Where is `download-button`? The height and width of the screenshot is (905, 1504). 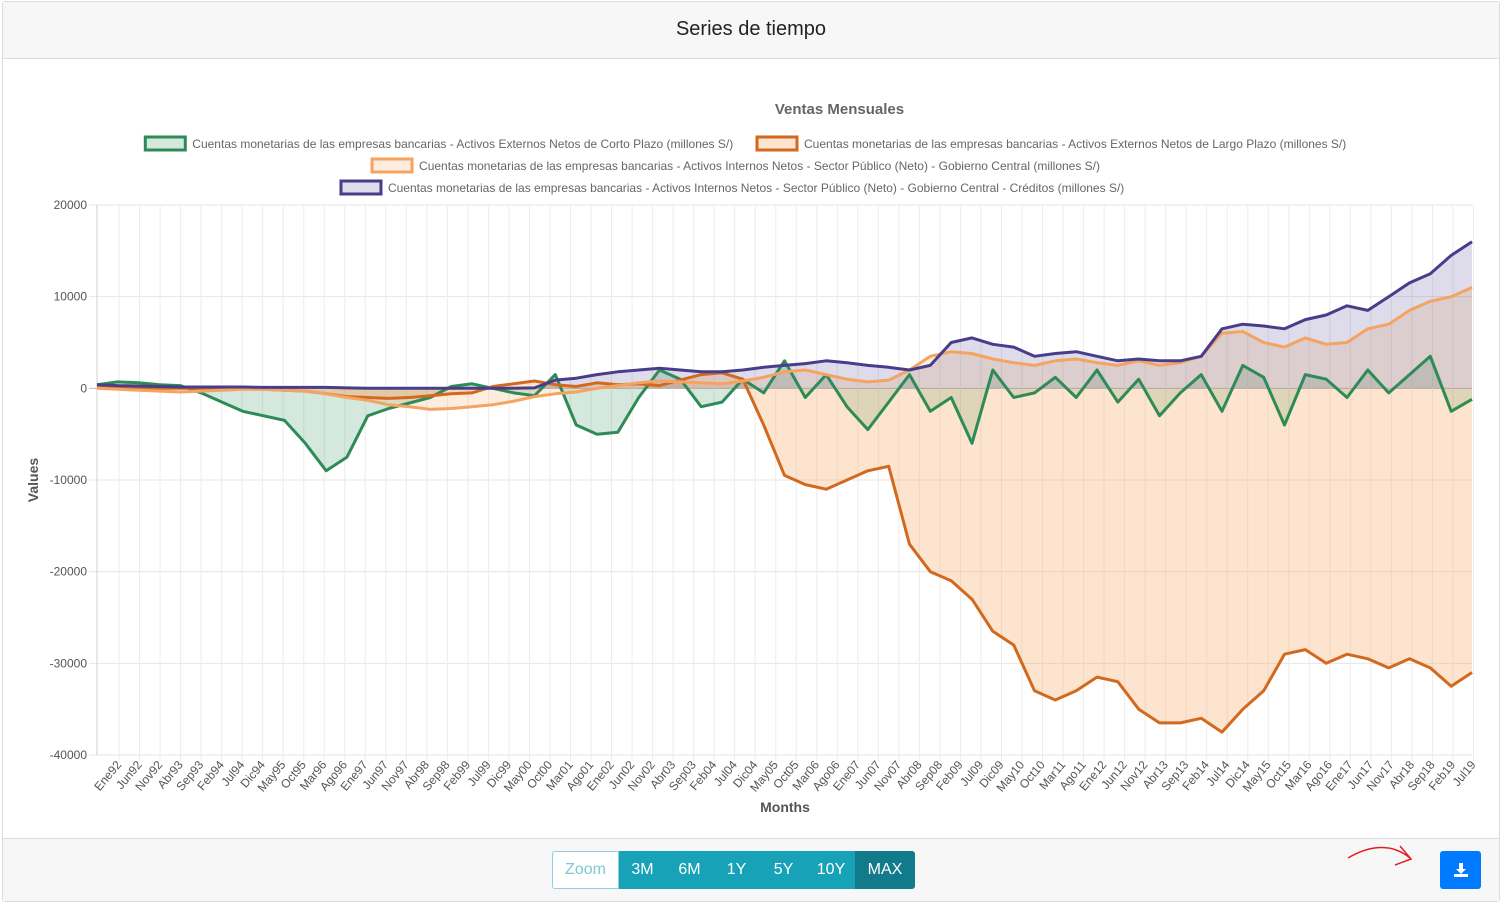
download-button is located at coordinates (1460, 870).